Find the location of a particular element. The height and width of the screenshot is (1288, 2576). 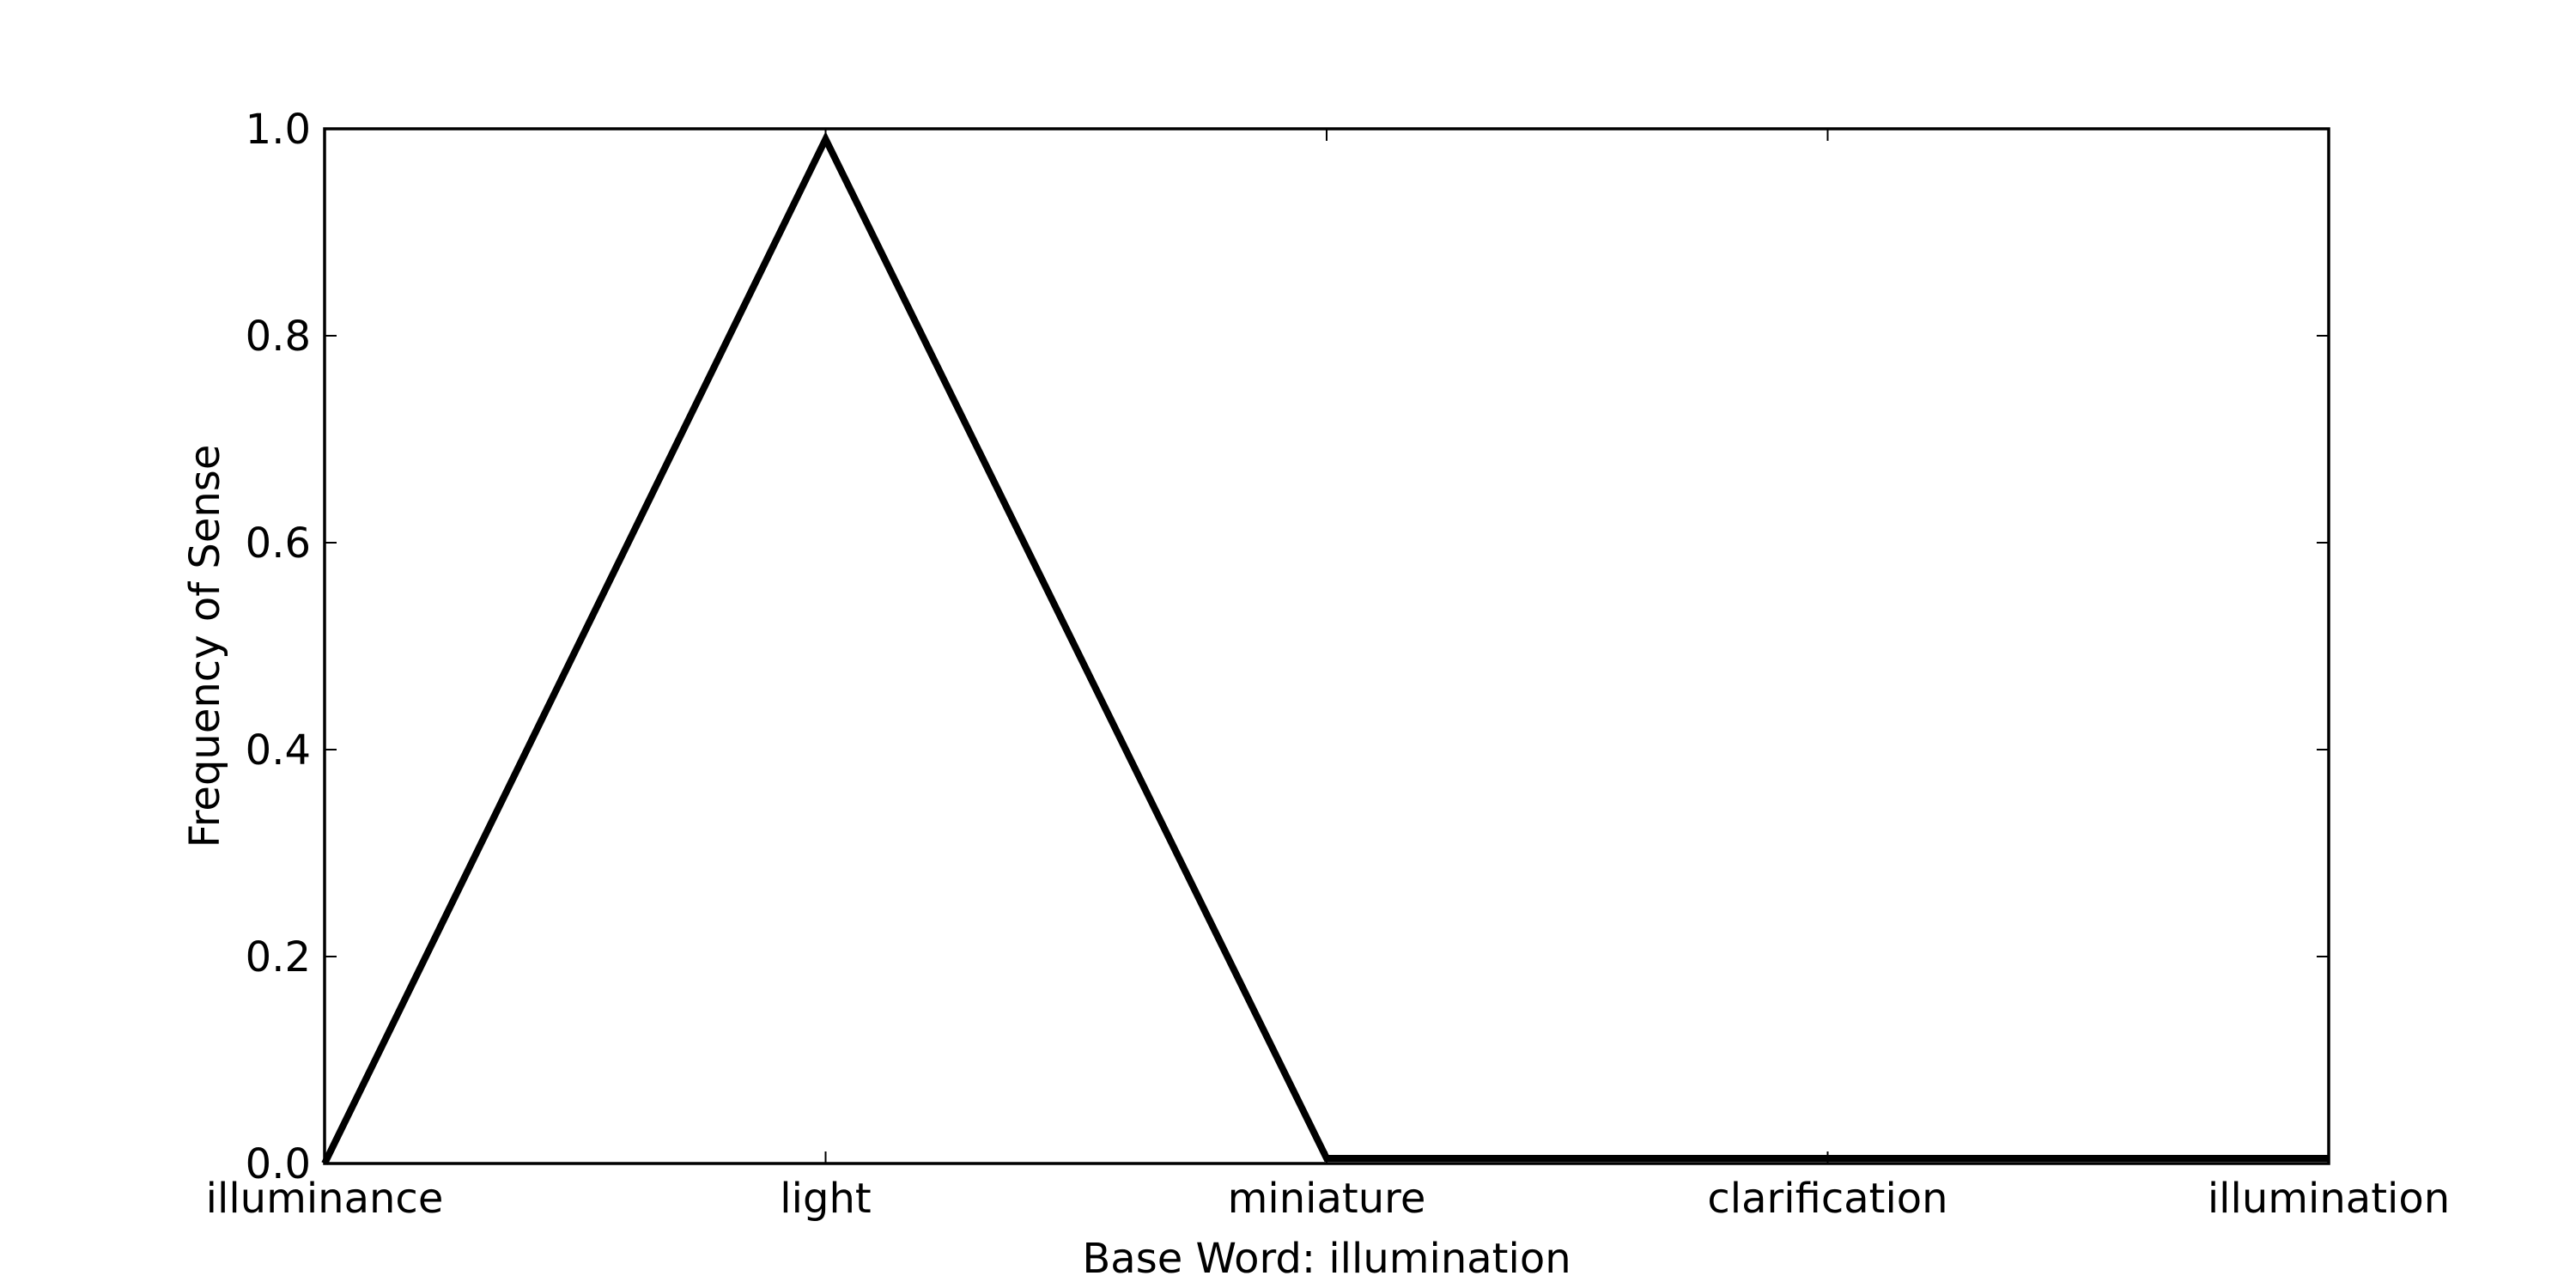

x-tick-label: miniature is located at coordinates (1327, 1199).